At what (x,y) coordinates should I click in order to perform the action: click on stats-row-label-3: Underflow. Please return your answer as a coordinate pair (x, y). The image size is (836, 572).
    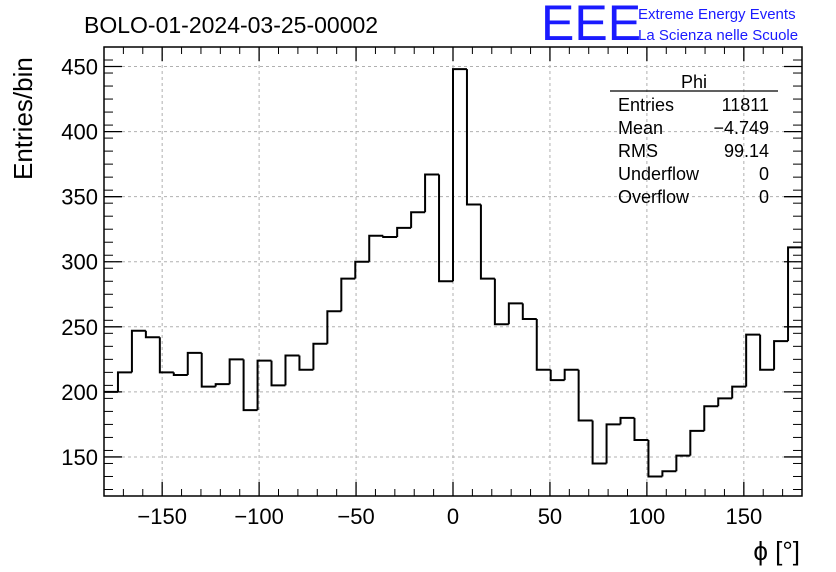
    Looking at the image, I should click on (659, 174).